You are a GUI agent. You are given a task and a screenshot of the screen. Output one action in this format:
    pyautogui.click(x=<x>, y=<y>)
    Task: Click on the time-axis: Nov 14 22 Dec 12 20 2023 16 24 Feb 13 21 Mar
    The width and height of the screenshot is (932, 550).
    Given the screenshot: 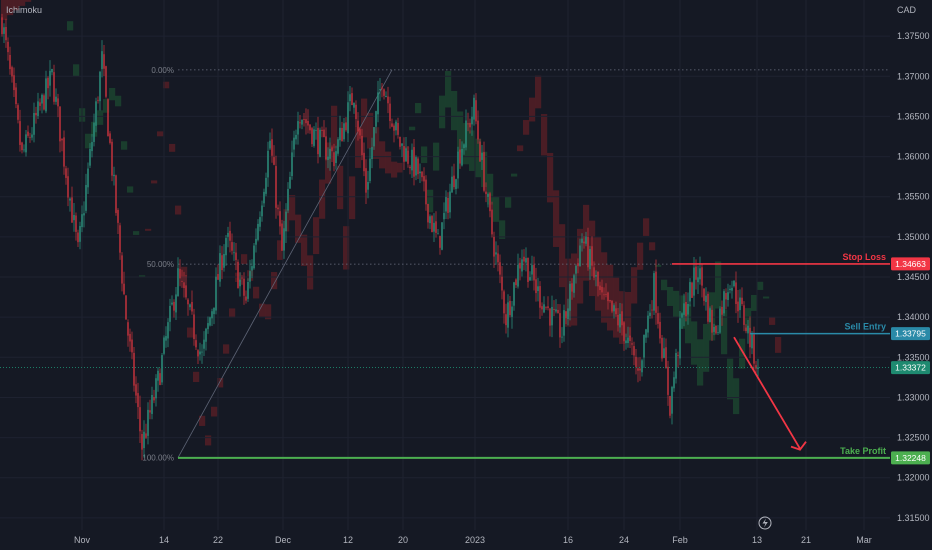 What is the action you would take?
    pyautogui.click(x=473, y=540)
    